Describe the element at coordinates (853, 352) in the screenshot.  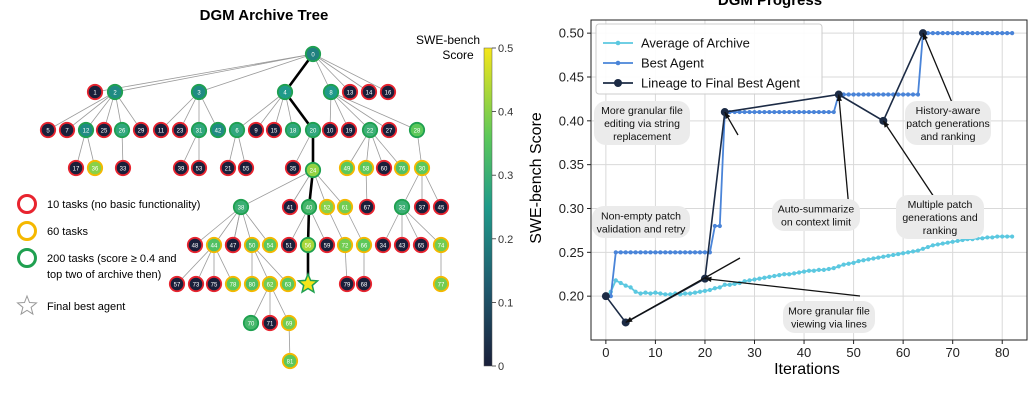
I see `x-tick-label: 50` at that location.